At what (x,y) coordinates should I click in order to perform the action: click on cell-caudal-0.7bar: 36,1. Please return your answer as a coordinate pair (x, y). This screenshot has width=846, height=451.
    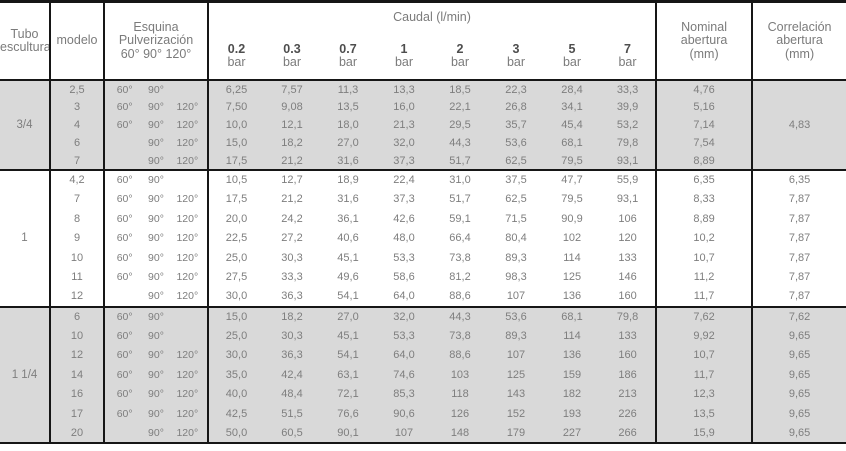
    Looking at the image, I should click on (348, 219).